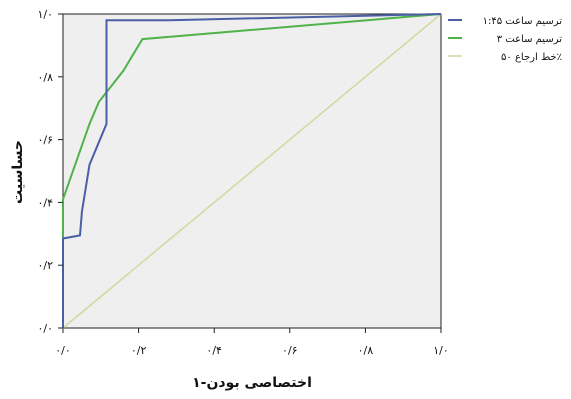 The image size is (571, 399). What do you see at coordinates (63, 350) in the screenshot?
I see `x-tick-label: ۰/۰` at bounding box center [63, 350].